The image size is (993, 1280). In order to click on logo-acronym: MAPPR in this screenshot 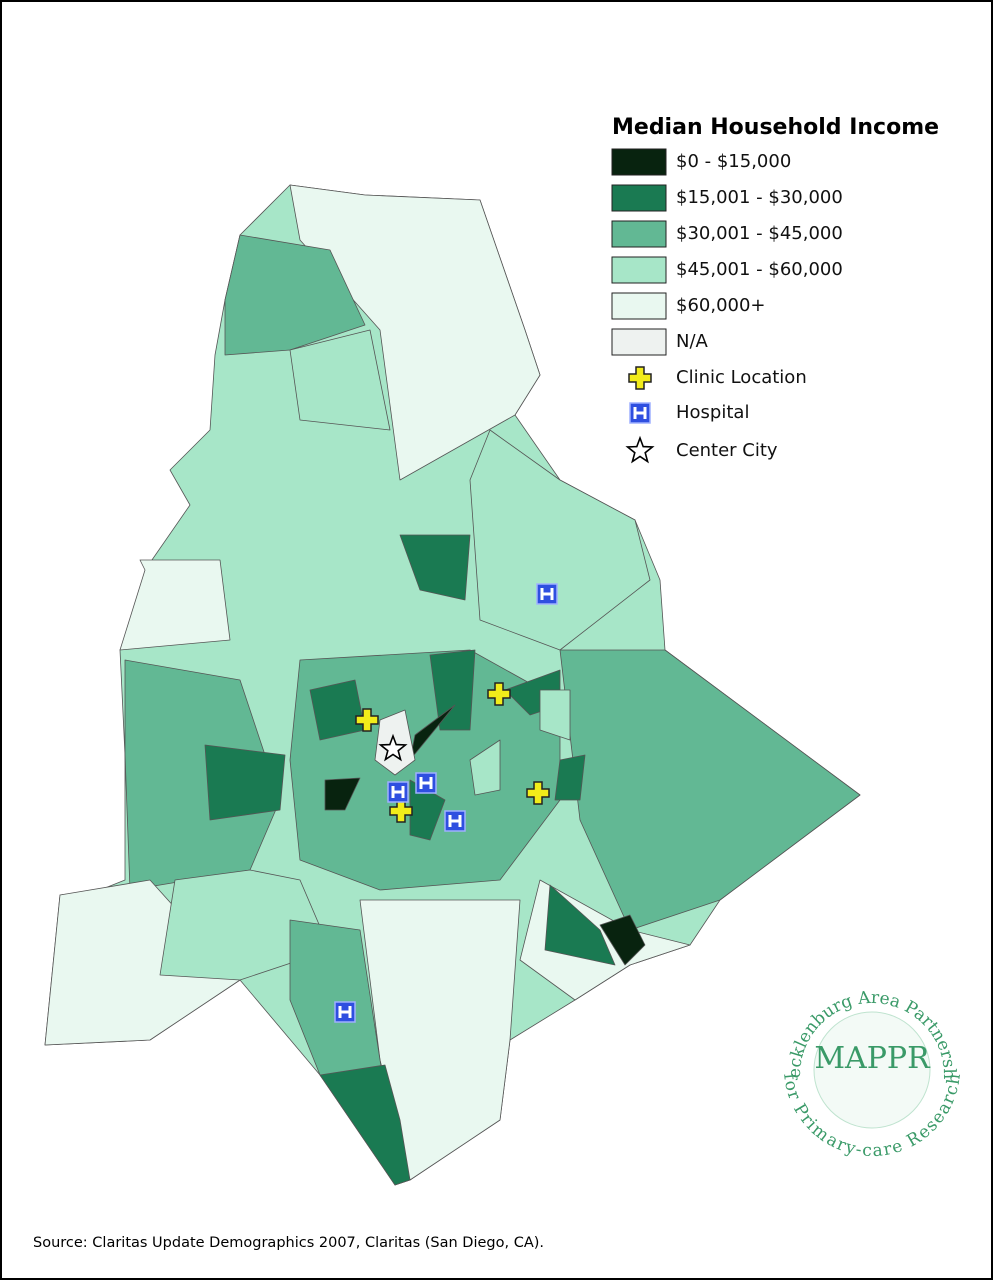, I will do `click(872, 1058)`.